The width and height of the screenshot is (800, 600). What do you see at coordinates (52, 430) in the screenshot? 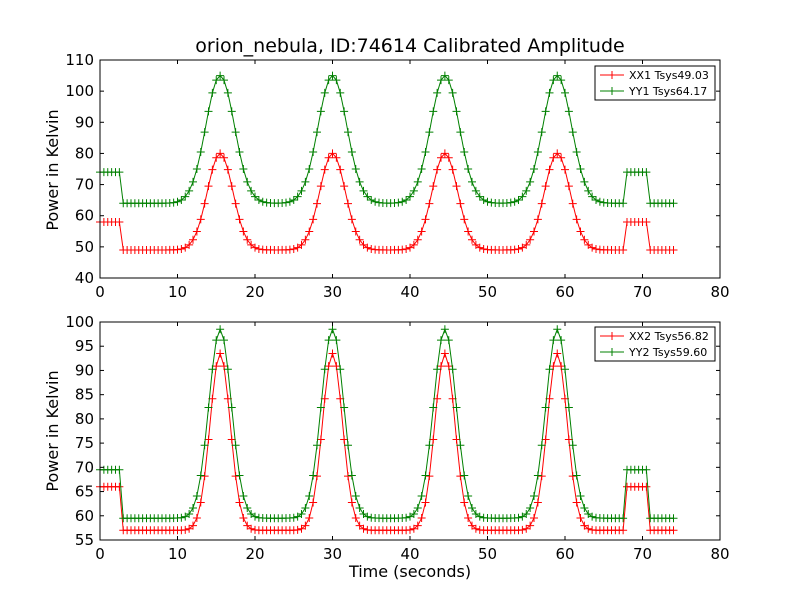
I see `bottom-ylabel: Power in Kelvin` at bounding box center [52, 430].